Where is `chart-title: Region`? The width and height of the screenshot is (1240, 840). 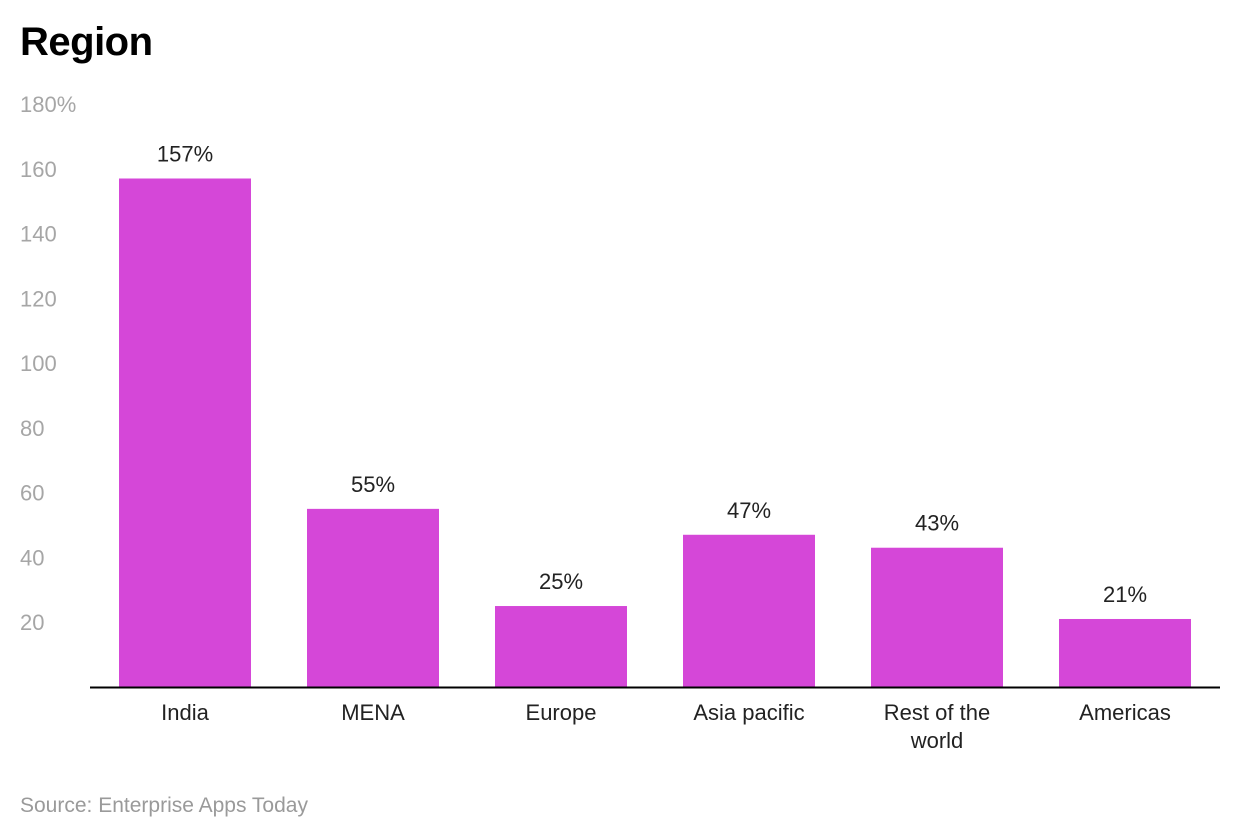
chart-title: Region is located at coordinates (86, 42).